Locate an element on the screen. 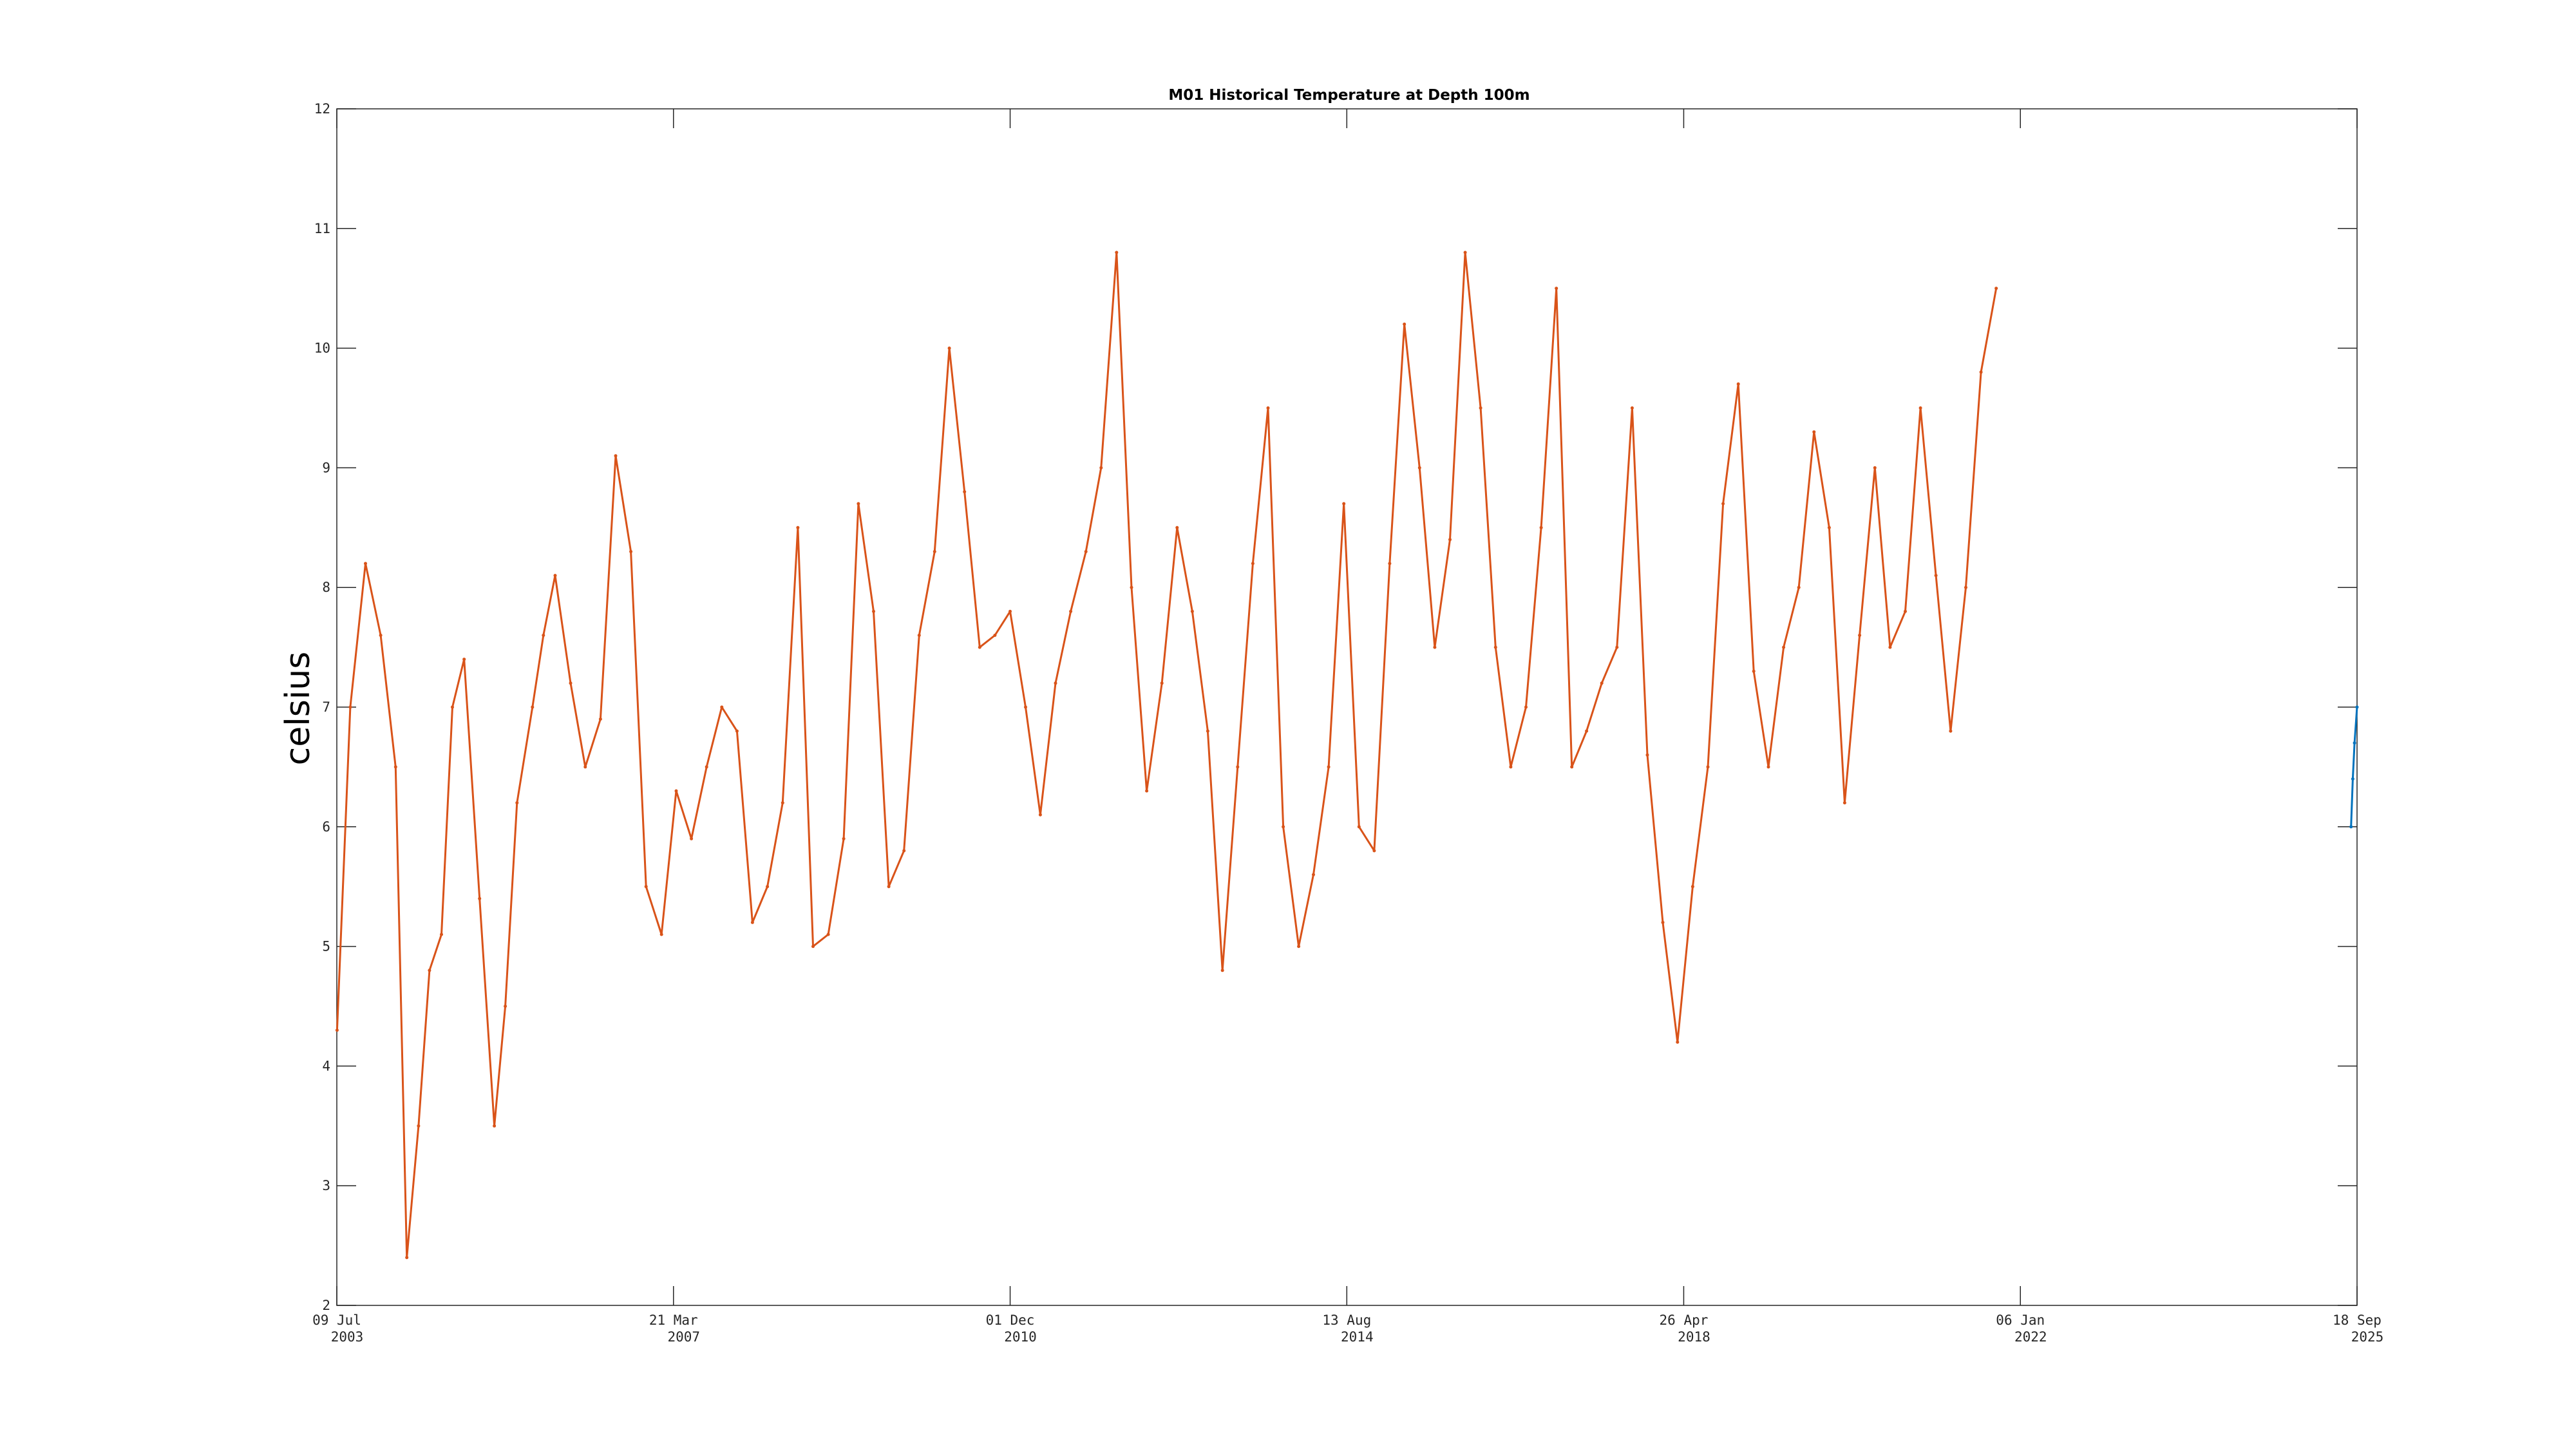 Image resolution: width=2576 pixels, height=1449 pixels. y-tick-label: 12 is located at coordinates (322, 109).